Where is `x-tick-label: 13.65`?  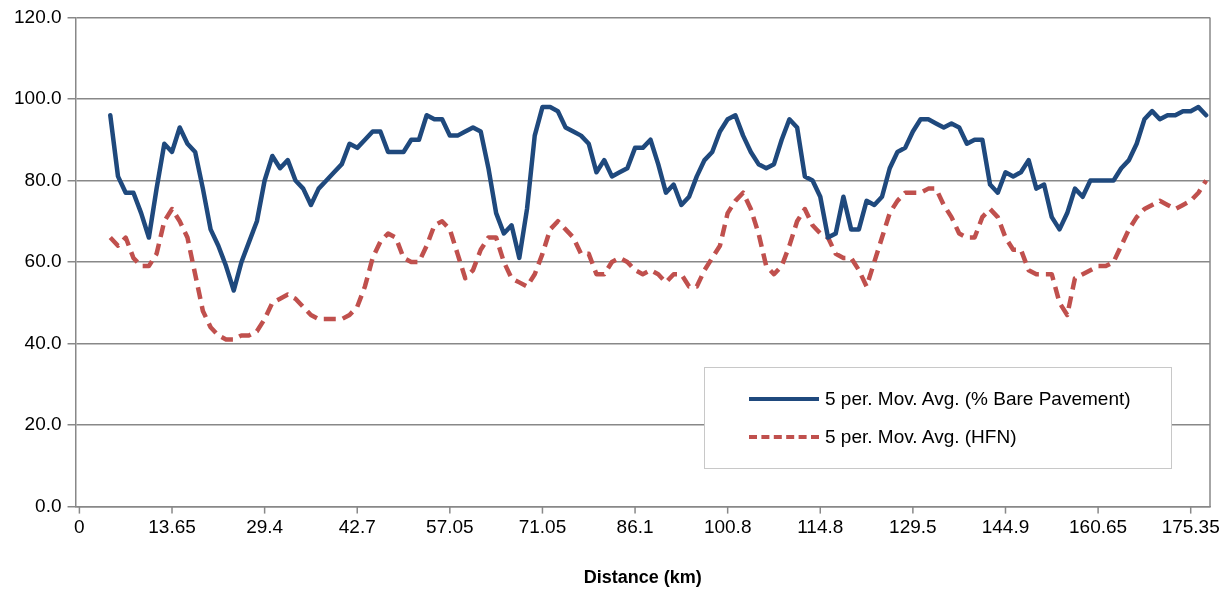
x-tick-label: 13.65 is located at coordinates (172, 527).